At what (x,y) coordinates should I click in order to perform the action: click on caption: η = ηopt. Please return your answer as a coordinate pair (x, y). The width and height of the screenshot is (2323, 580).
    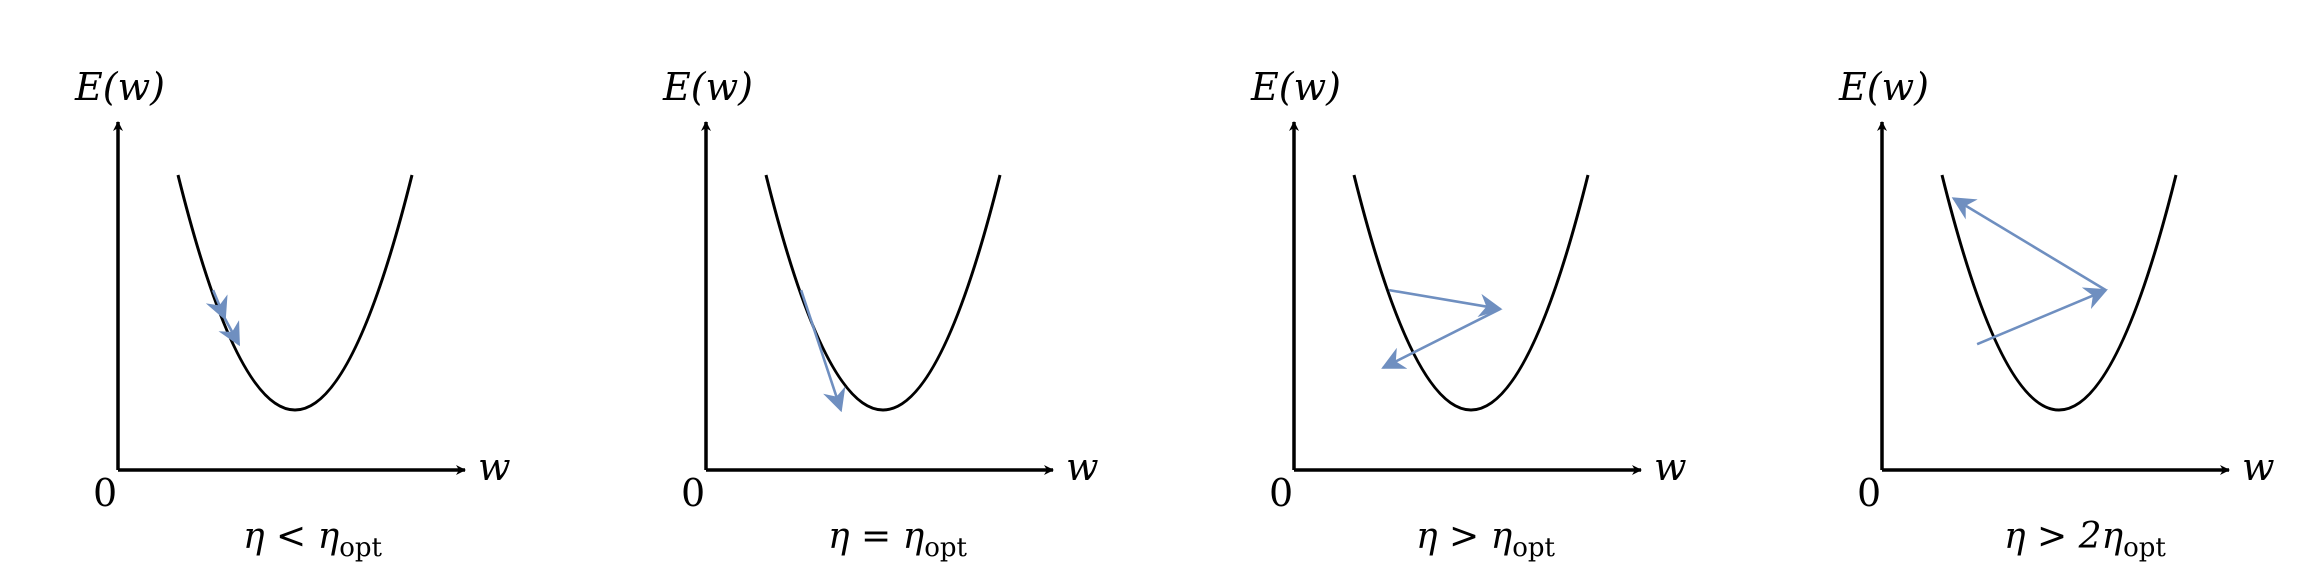
    Looking at the image, I should click on (897, 539).